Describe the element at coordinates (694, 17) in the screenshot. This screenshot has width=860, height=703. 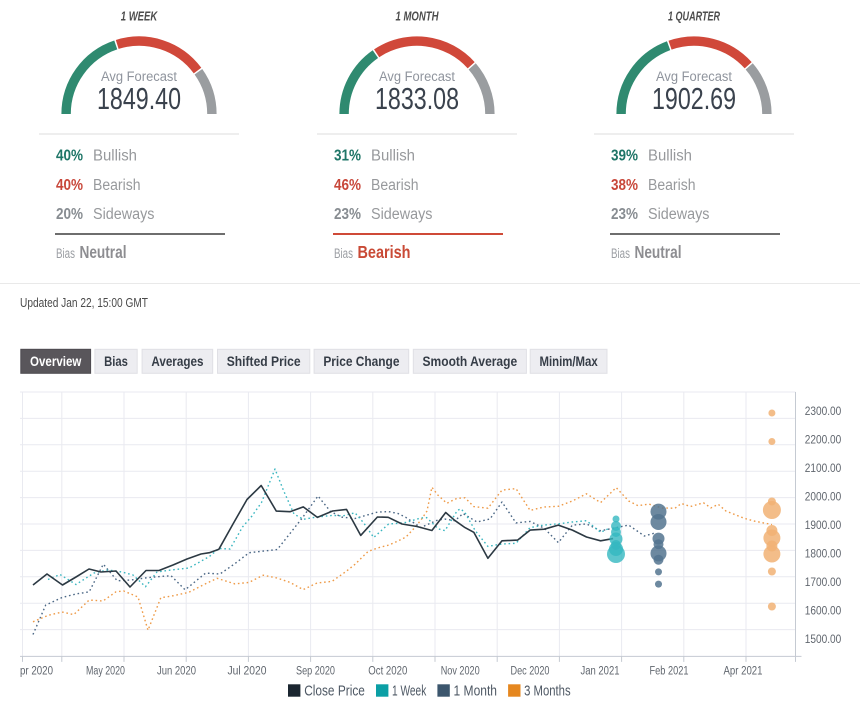
I see `svg-text: 1 QUARTER` at that location.